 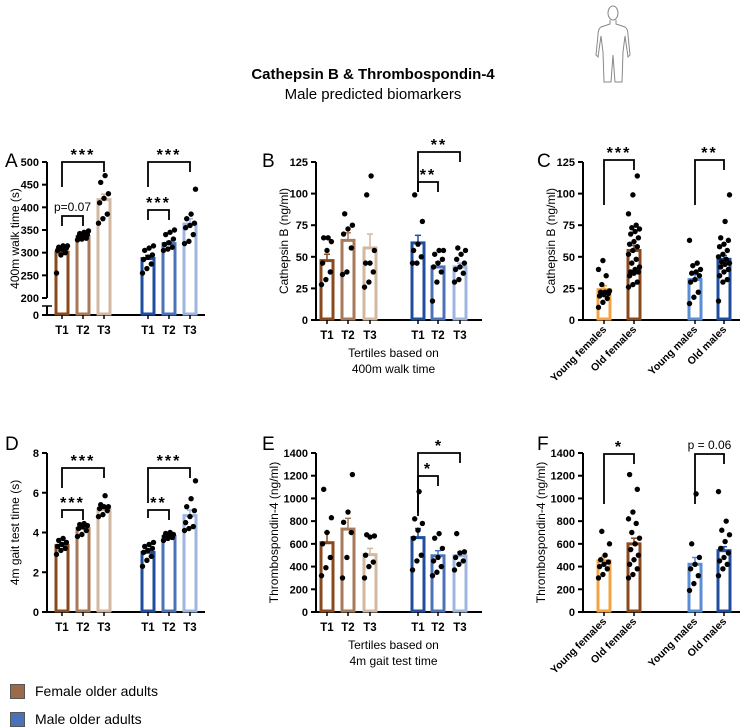 I want to click on y-tick-label: 1000, so click(x=563, y=499).